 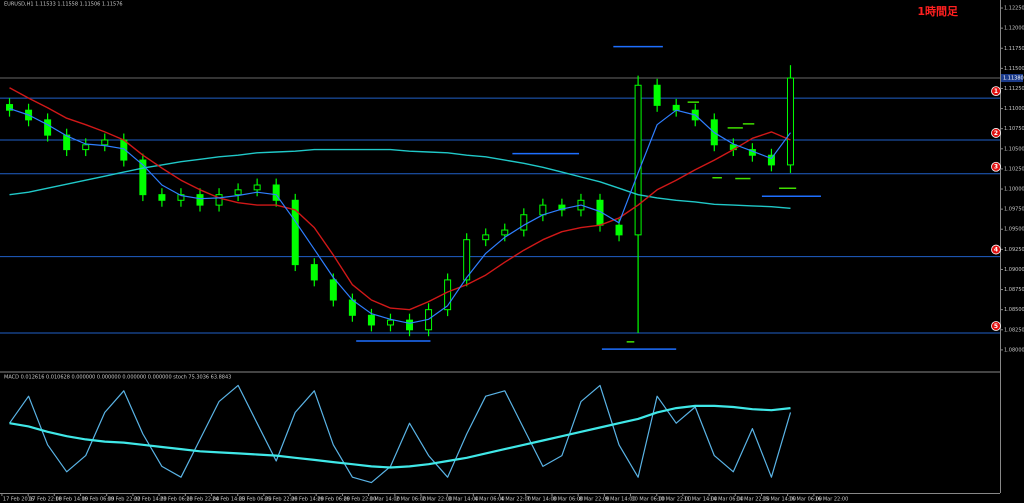 I want to click on x-tick-label: 2 Mar 06:00, so click(x=411, y=500).